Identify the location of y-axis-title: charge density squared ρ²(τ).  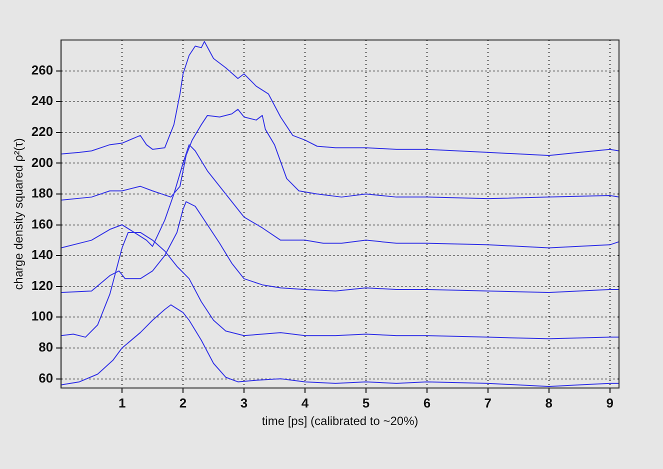
(19, 214).